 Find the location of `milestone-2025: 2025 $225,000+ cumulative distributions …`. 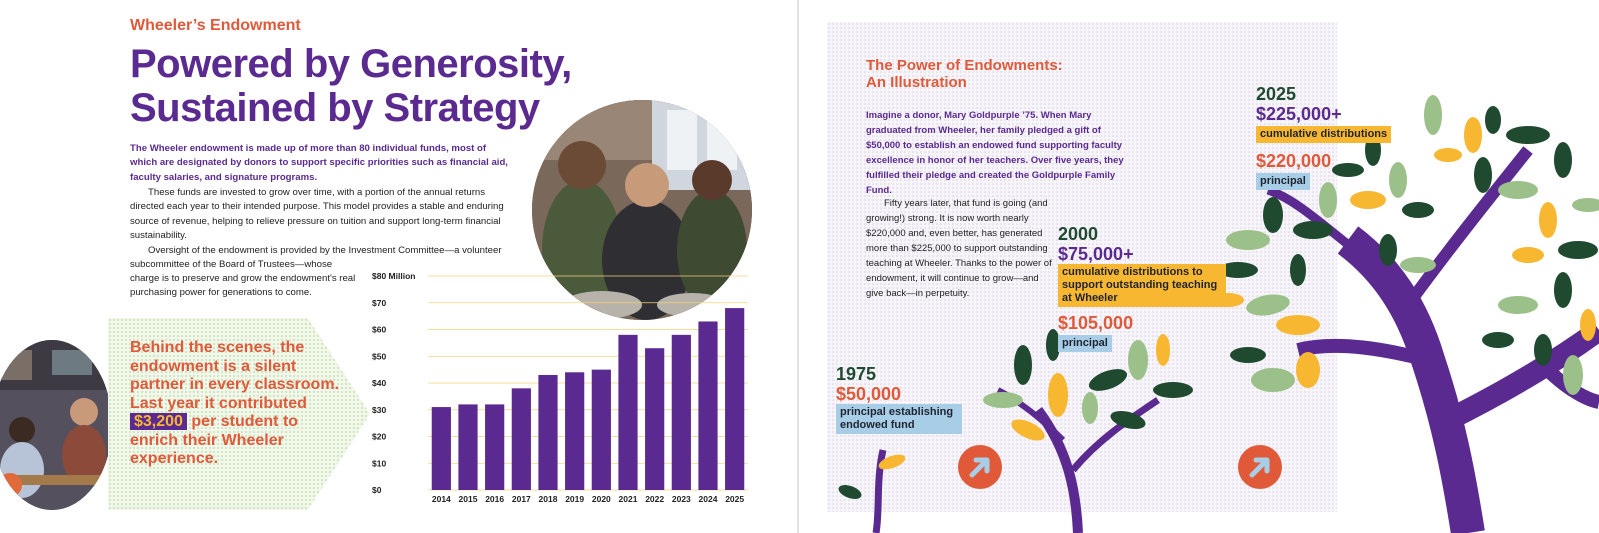

milestone-2025: 2025 $225,000+ cumulative distributions … is located at coordinates (1331, 137).